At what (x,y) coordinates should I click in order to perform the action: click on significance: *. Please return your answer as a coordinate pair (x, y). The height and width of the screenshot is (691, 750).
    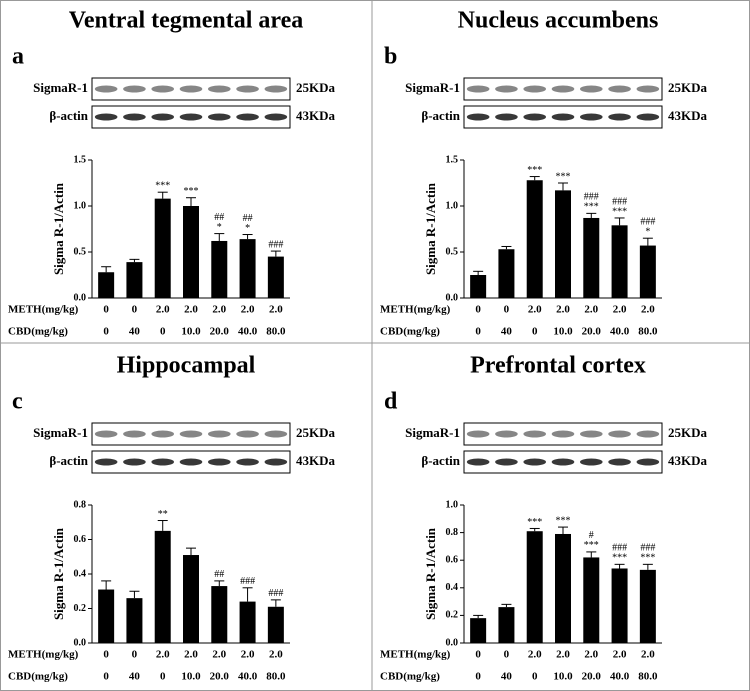
    Looking at the image, I should click on (219, 227).